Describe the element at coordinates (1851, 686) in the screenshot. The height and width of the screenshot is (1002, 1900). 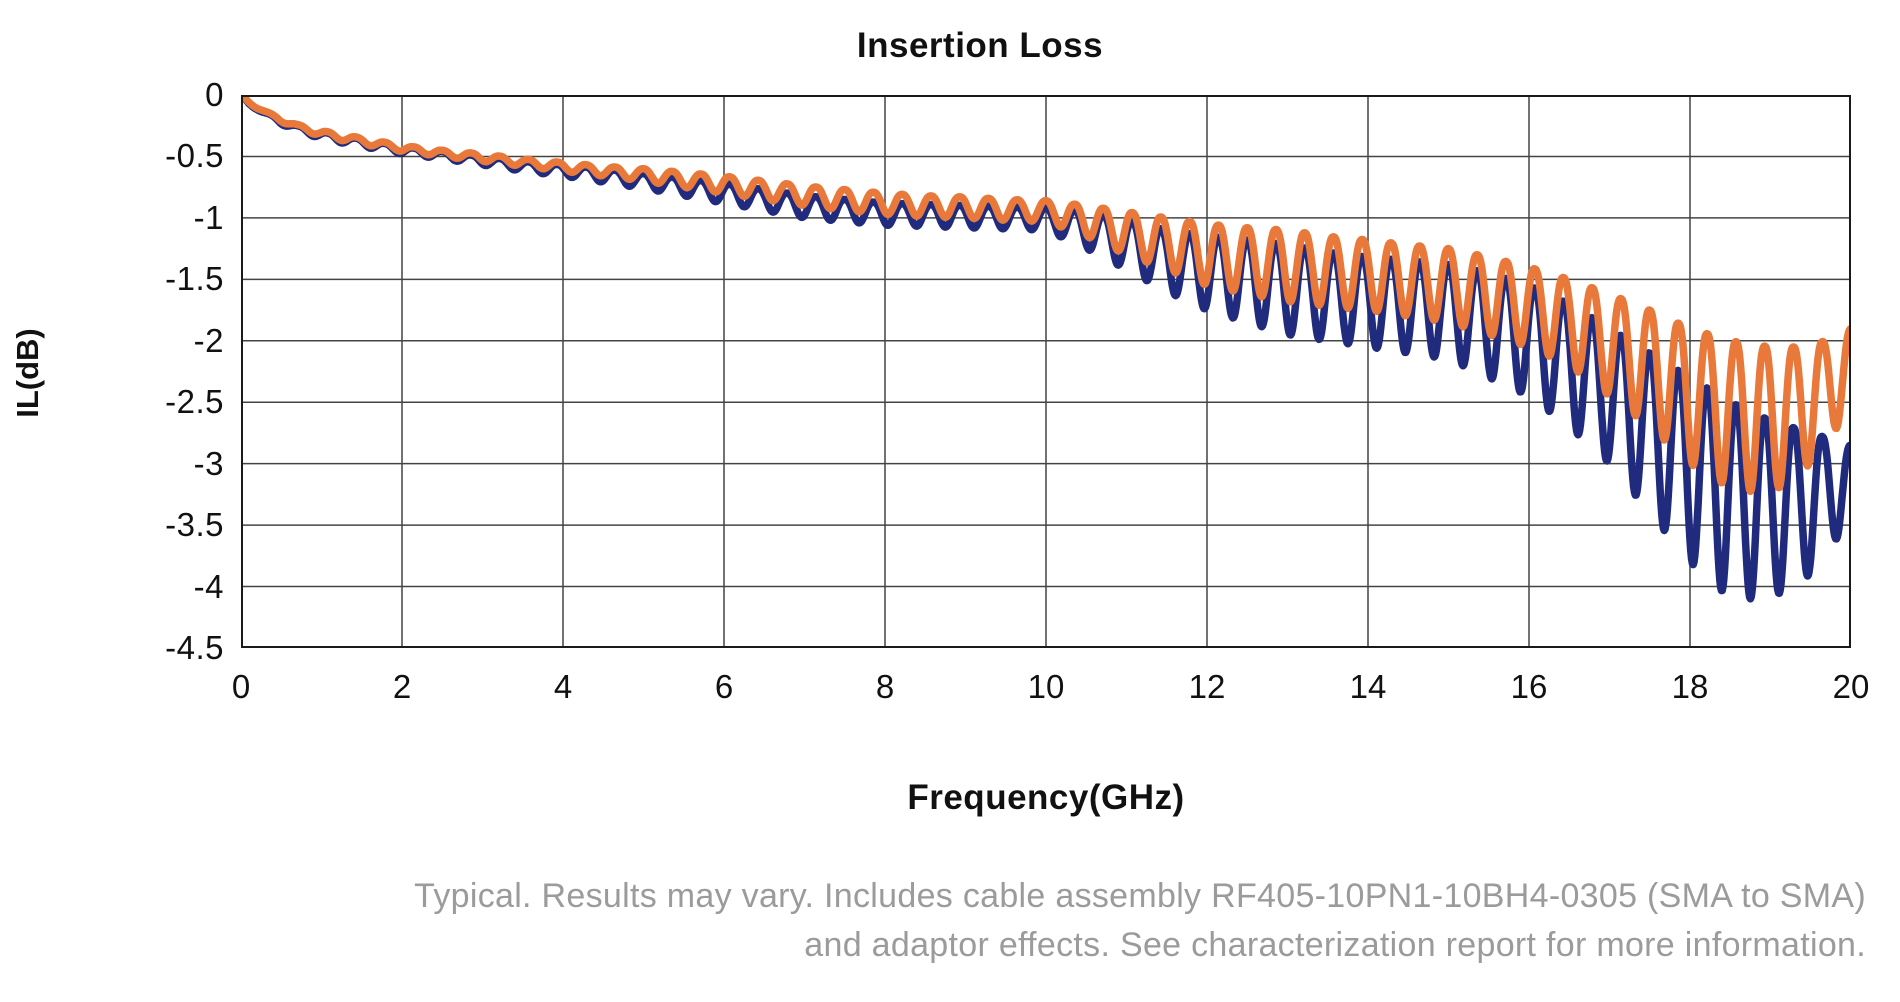
I see `x-tick-label: 20` at that location.